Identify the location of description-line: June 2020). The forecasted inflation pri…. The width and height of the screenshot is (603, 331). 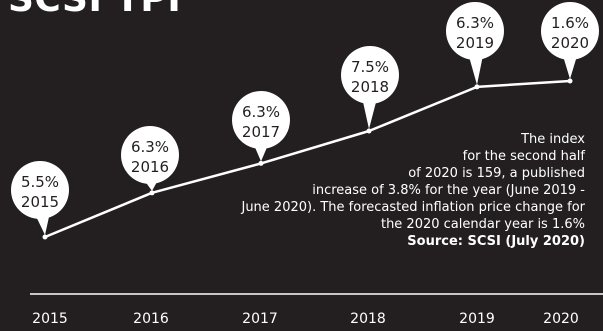
(413, 207).